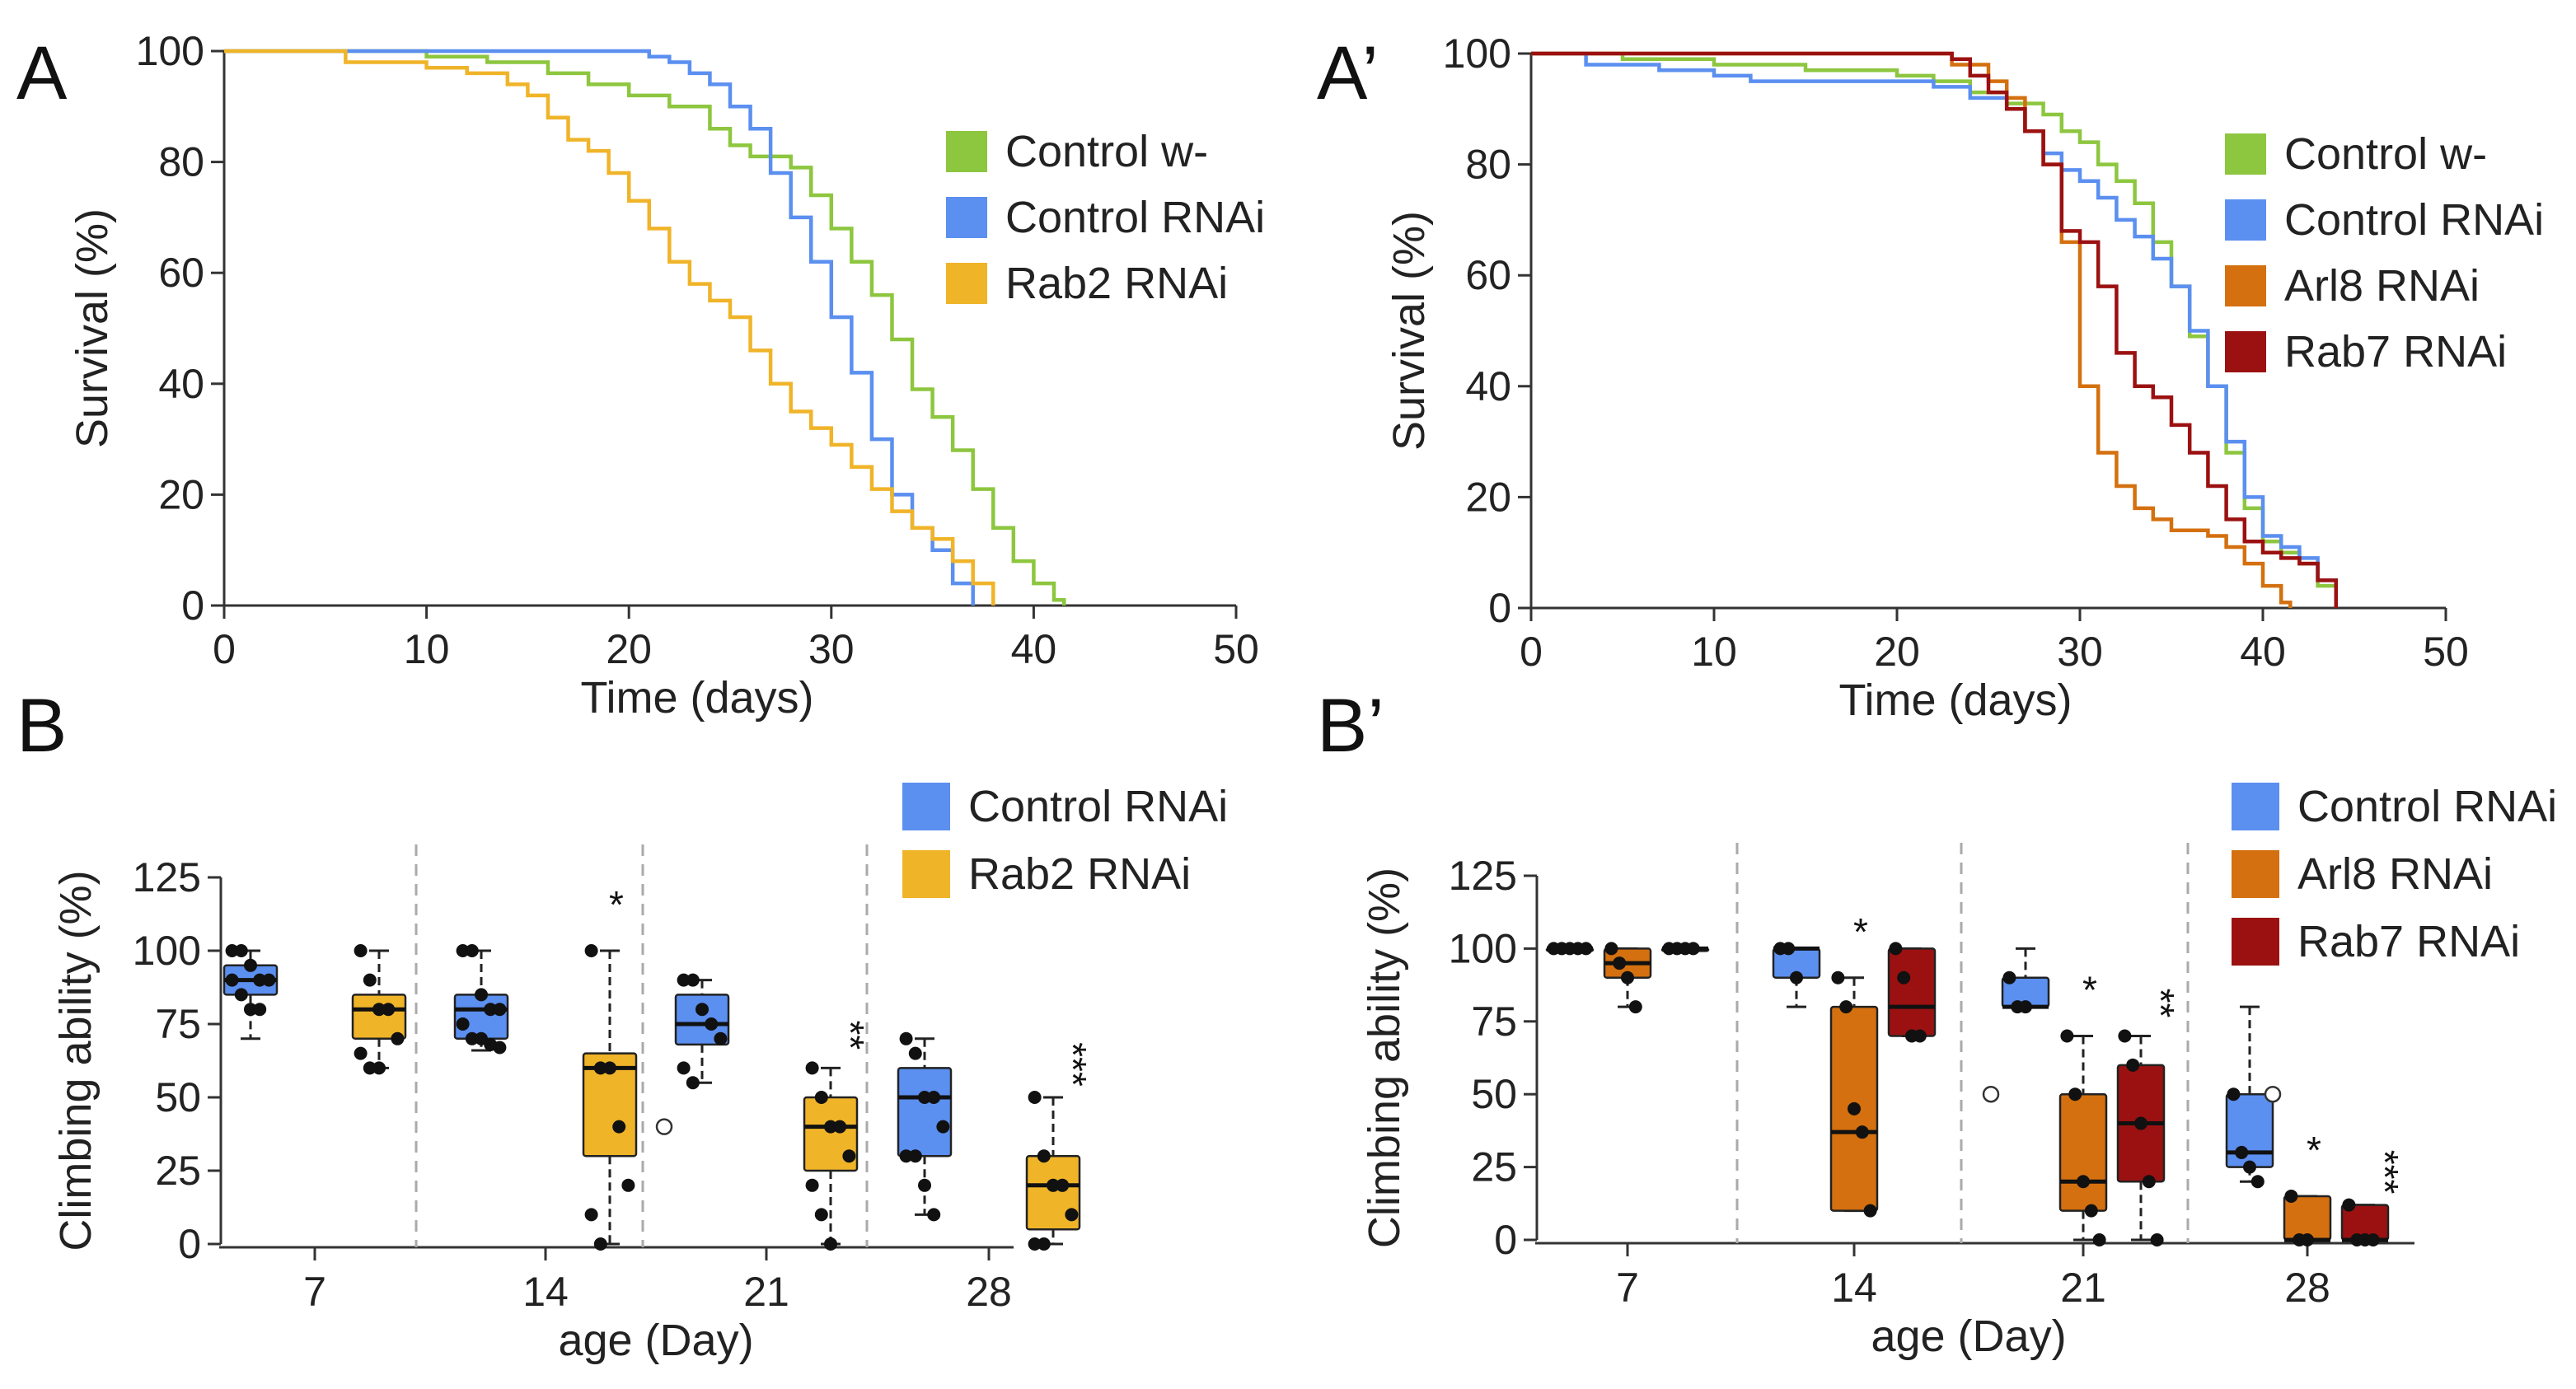 The width and height of the screenshot is (2576, 1389). What do you see at coordinates (1955, 700) in the screenshot?
I see `x-axis-title: Time (days)` at bounding box center [1955, 700].